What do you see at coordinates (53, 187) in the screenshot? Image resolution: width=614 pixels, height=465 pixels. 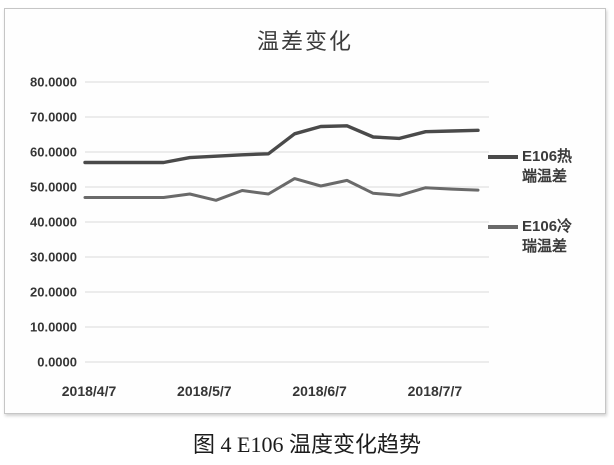 I see `y-tick-label: 50.0000` at bounding box center [53, 187].